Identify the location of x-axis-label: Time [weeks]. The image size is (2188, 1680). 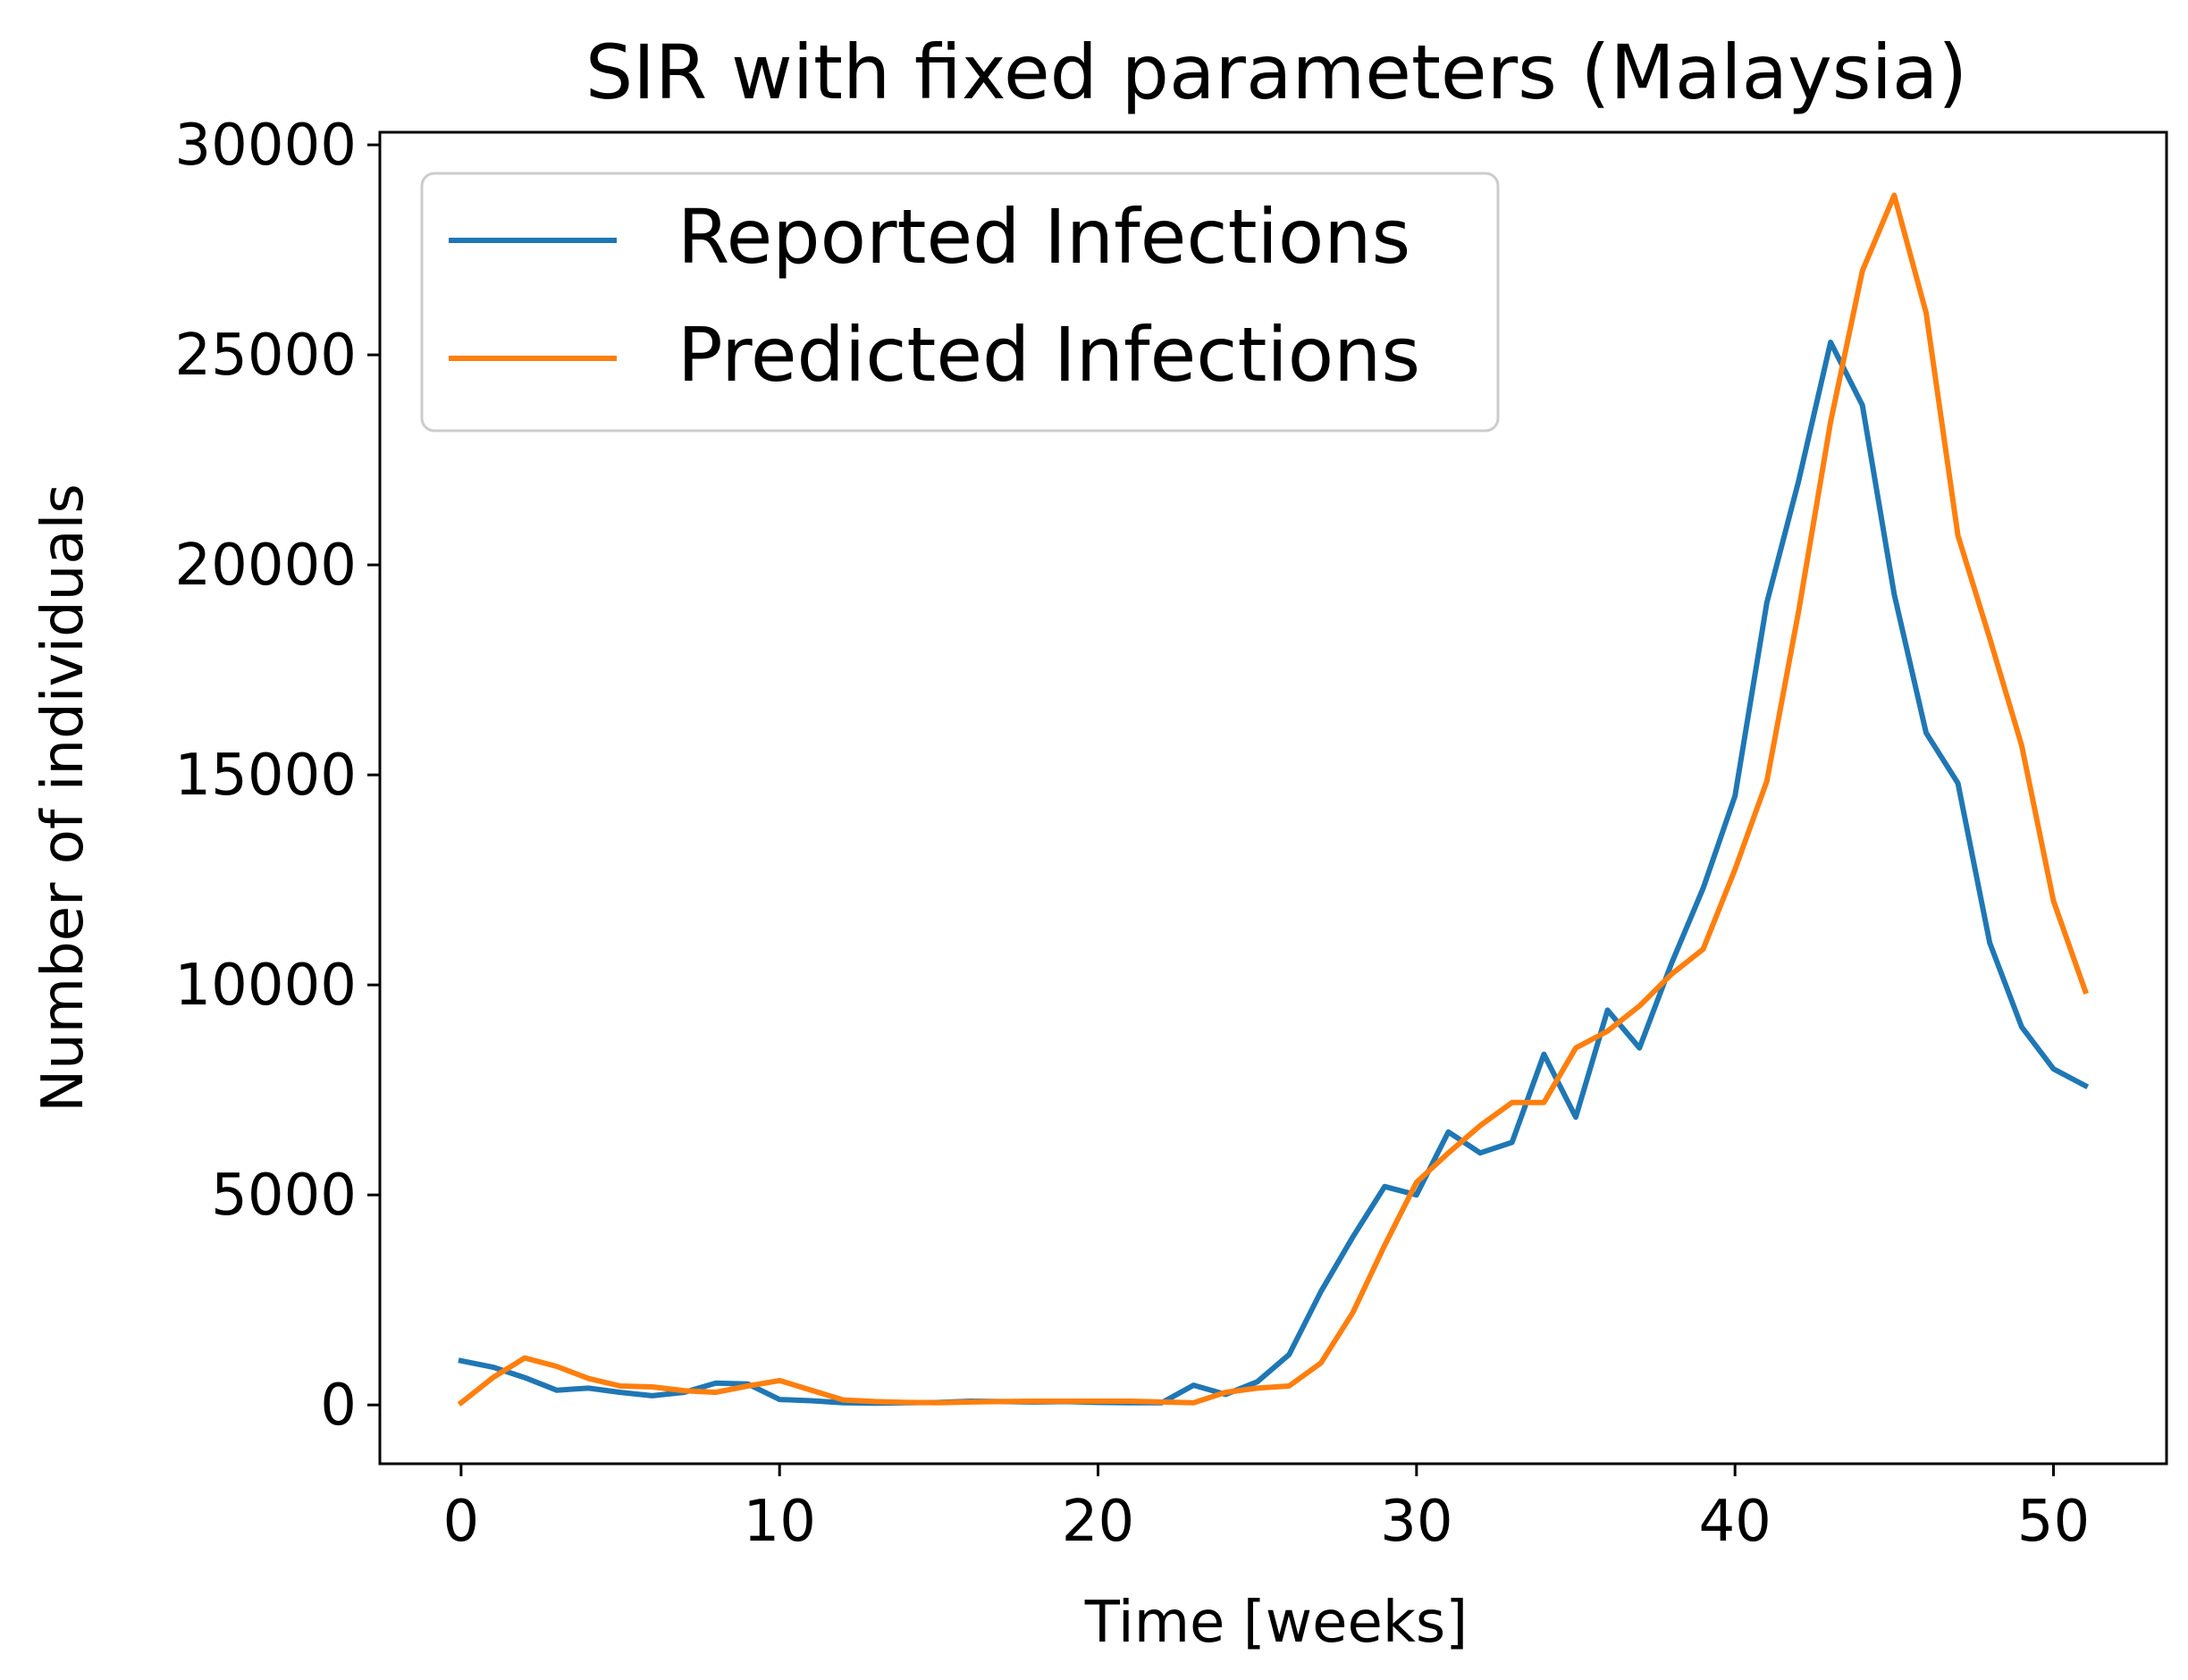
(1276, 1623).